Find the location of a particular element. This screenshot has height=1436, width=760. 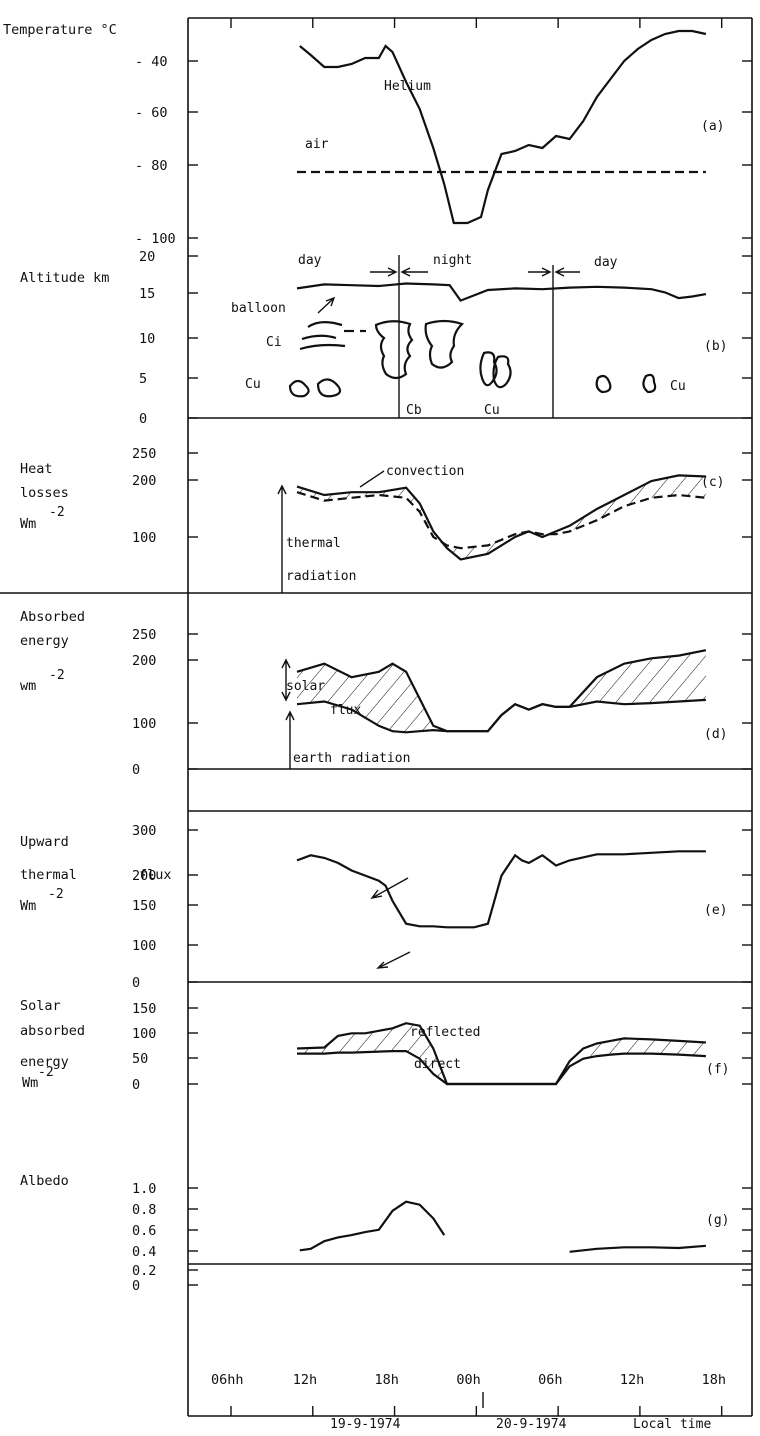

reflected-leader is located at coordinates (389, 888).